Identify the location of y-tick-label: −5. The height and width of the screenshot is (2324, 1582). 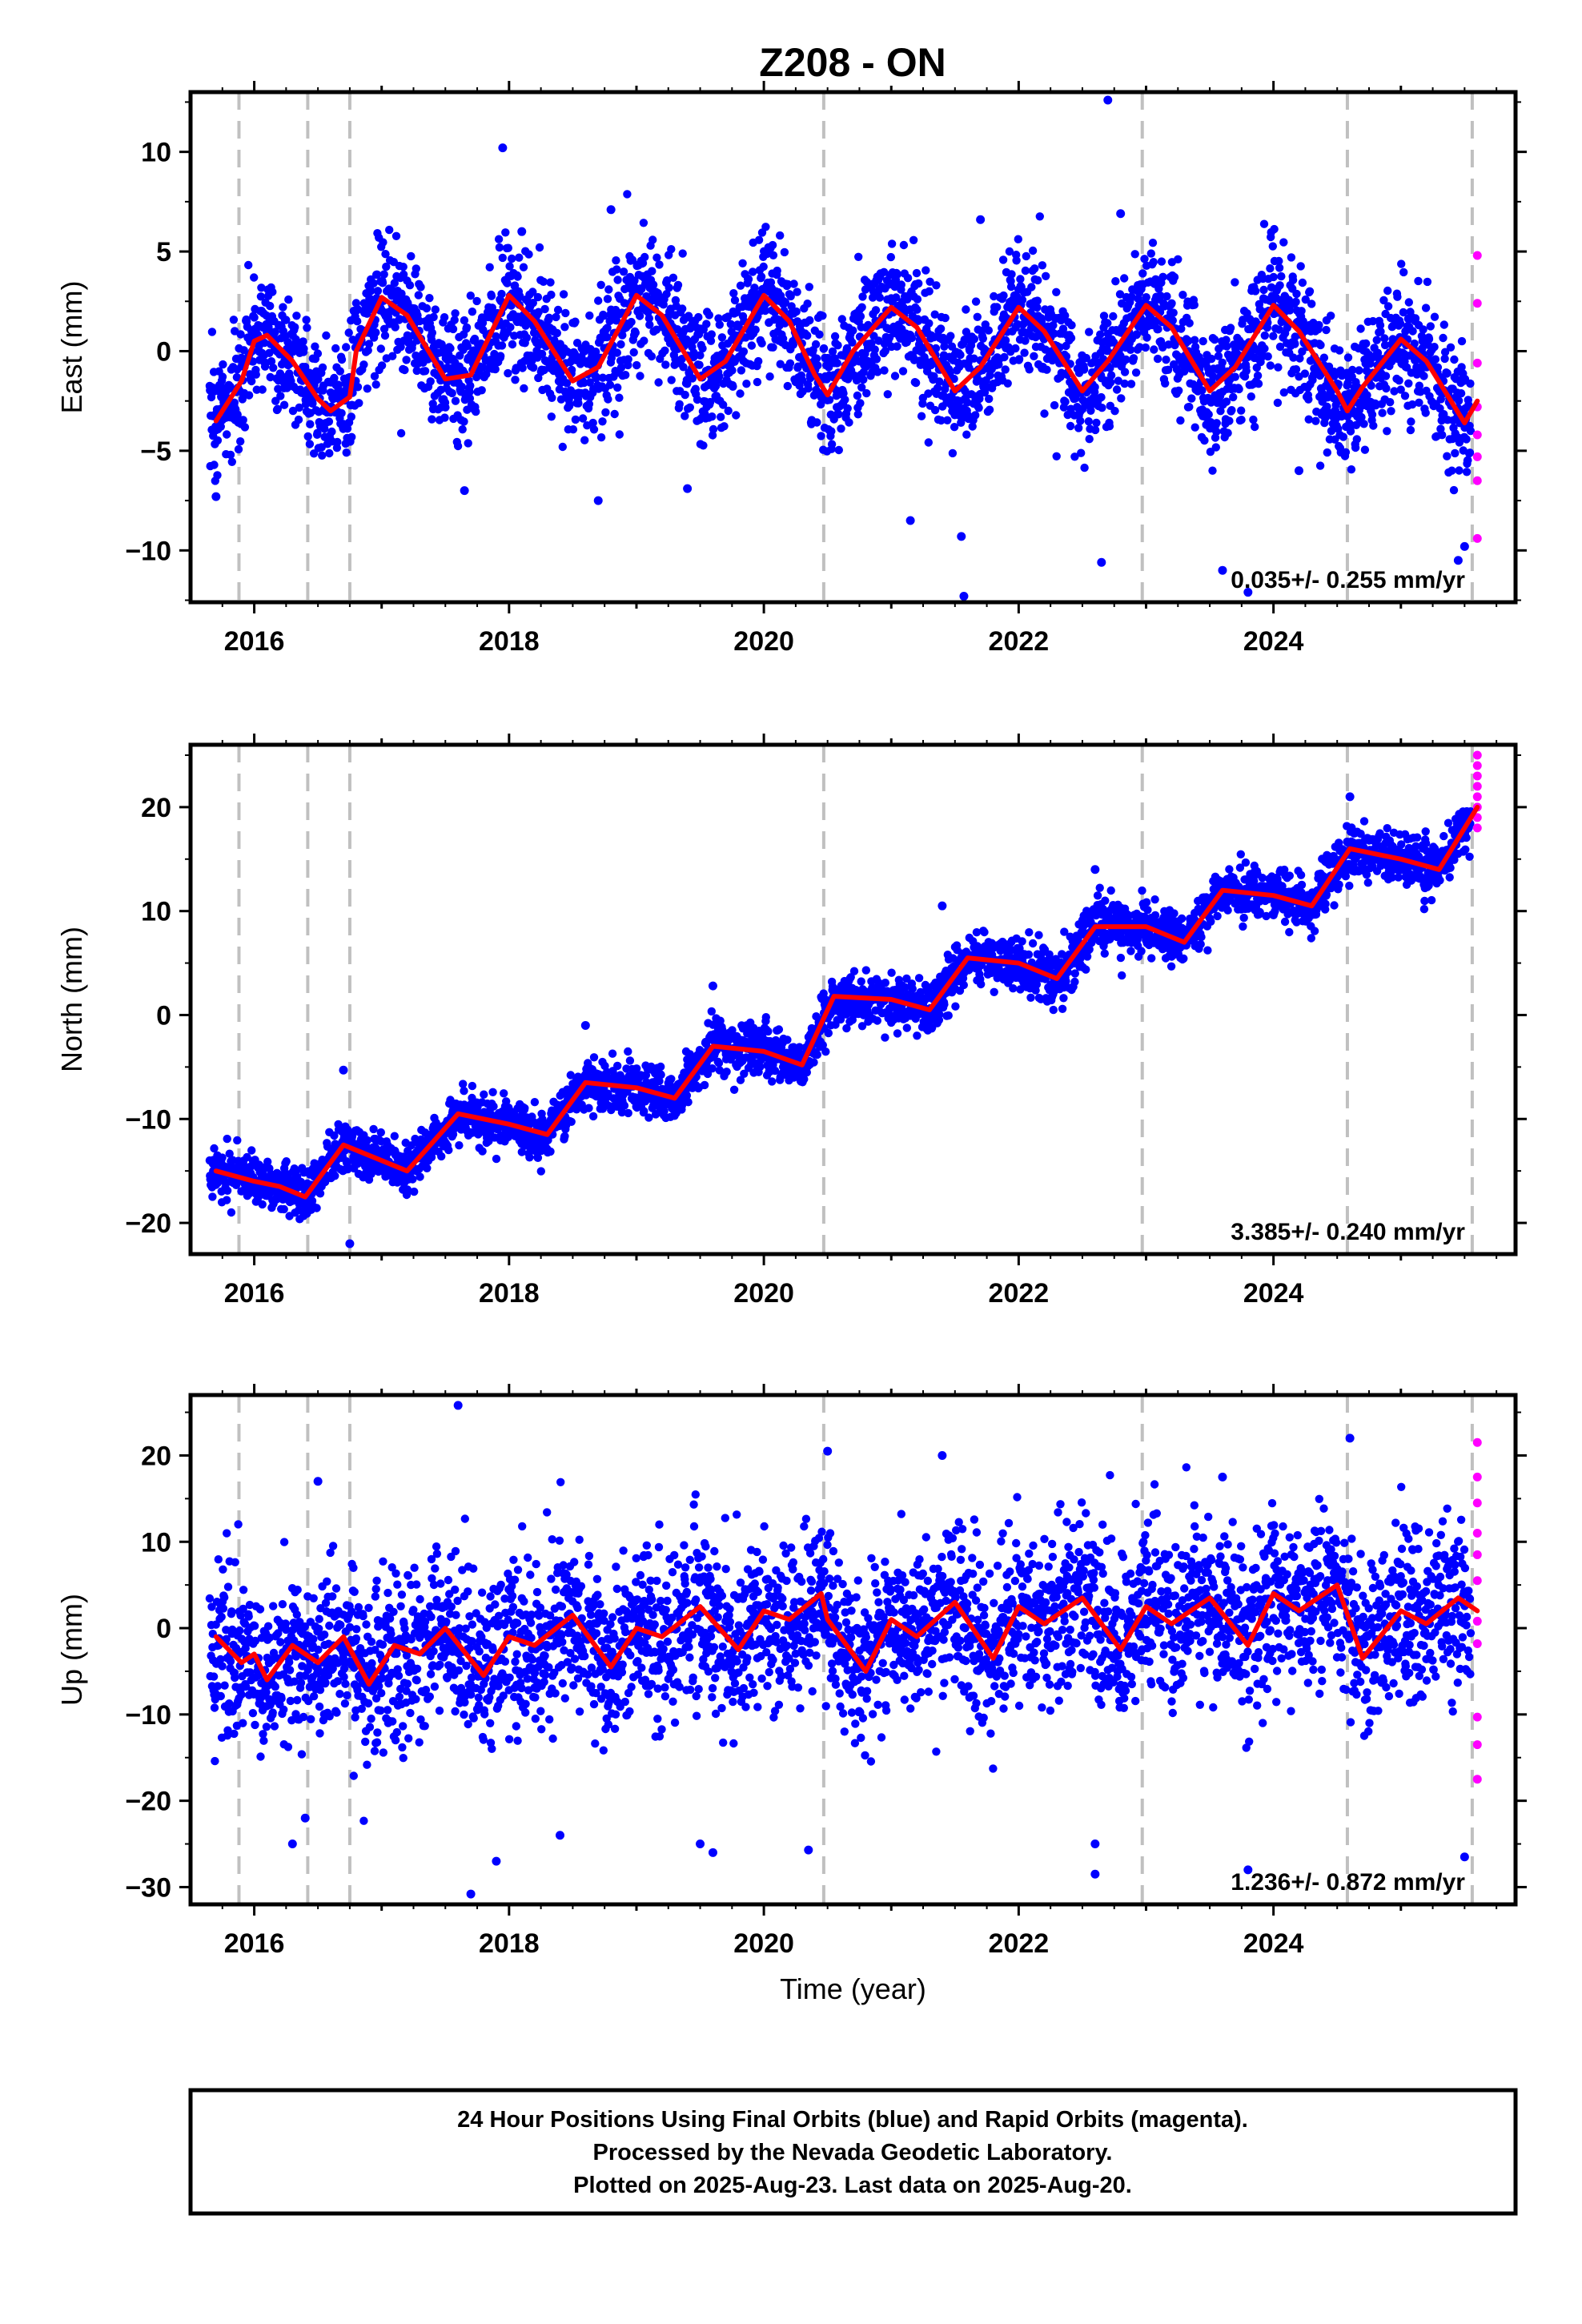
(155, 451).